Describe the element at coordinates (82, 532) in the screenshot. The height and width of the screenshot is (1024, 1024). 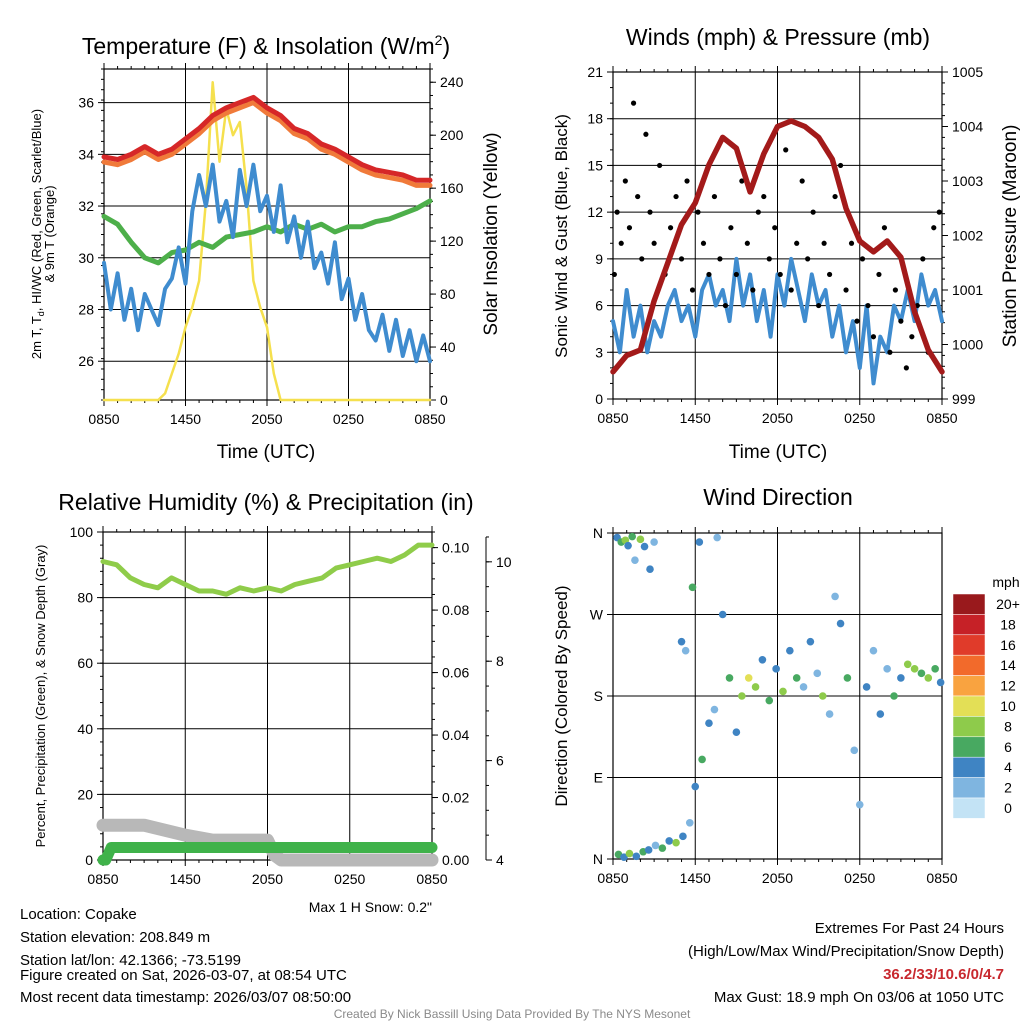
I see `rh-y-tick-label: 100` at that location.